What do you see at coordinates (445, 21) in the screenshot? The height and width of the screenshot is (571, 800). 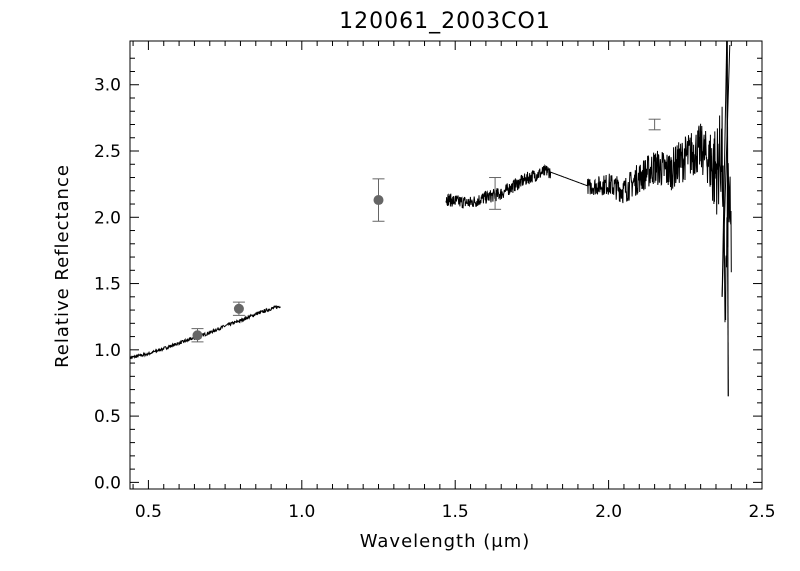 I see `chart-title: 120061_2003CO1` at bounding box center [445, 21].